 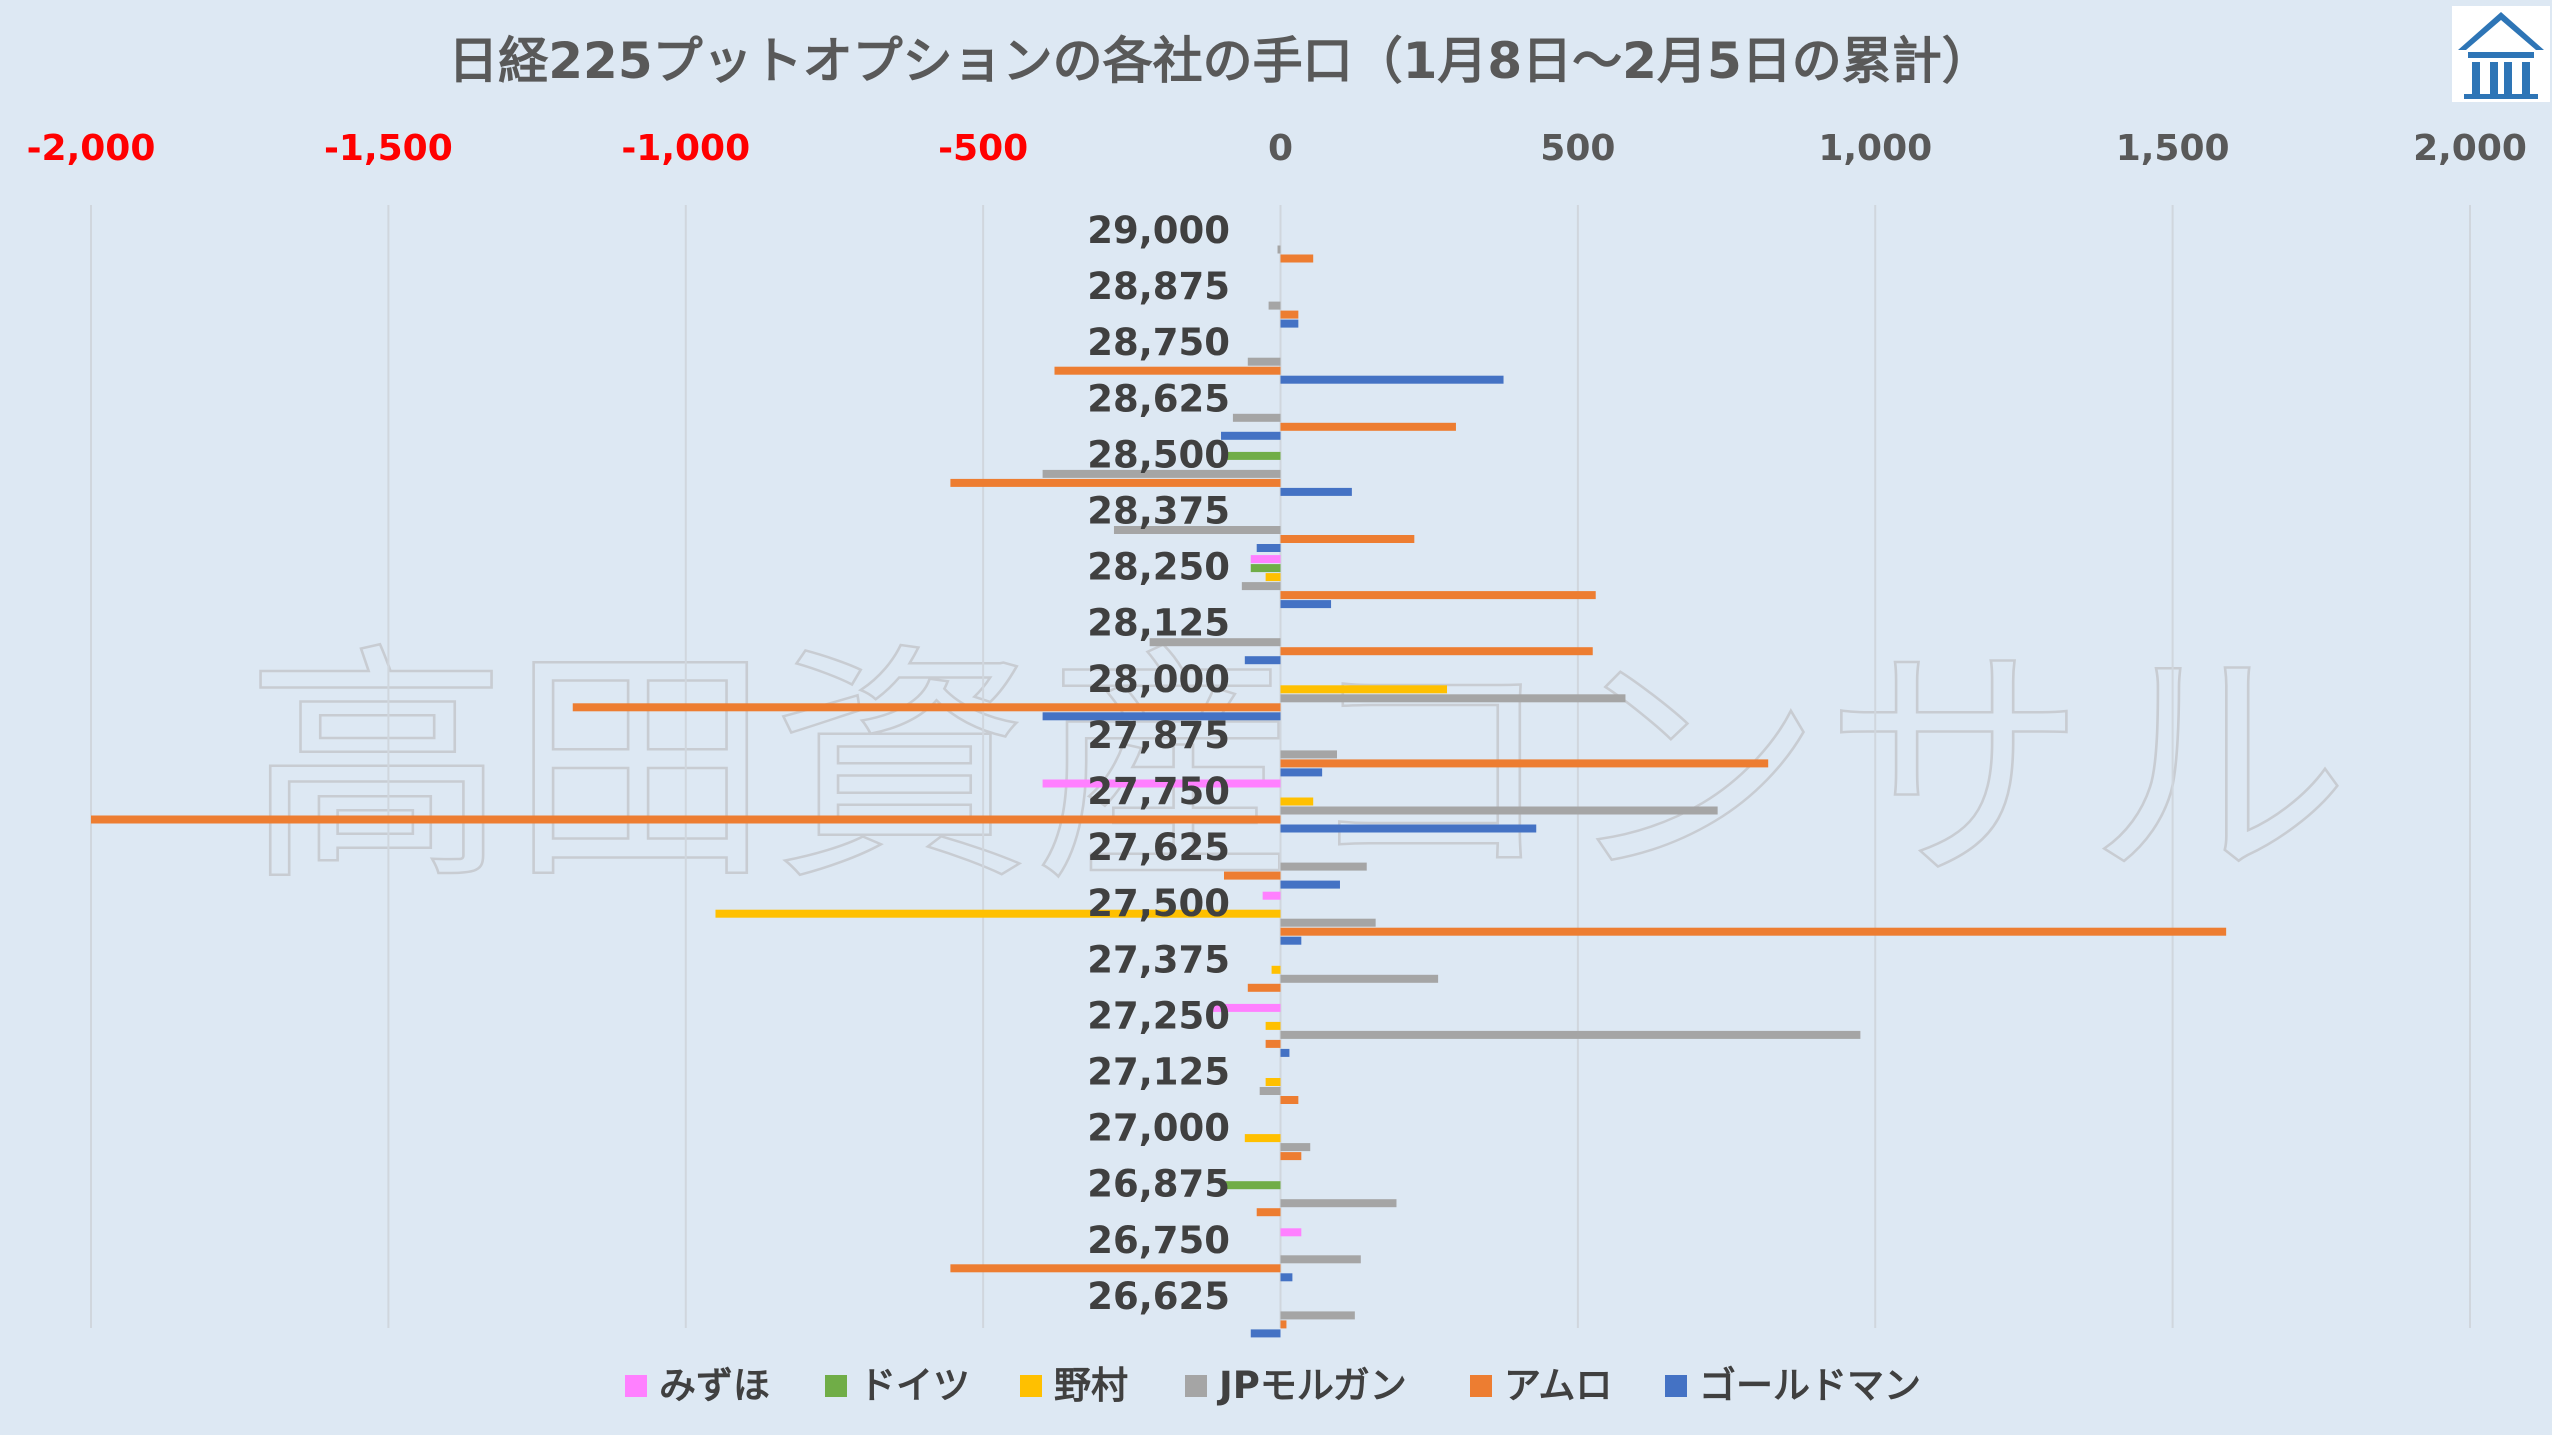 What do you see at coordinates (1306, 604) in the screenshot?
I see `bar-ゴールドマン-28,250` at bounding box center [1306, 604].